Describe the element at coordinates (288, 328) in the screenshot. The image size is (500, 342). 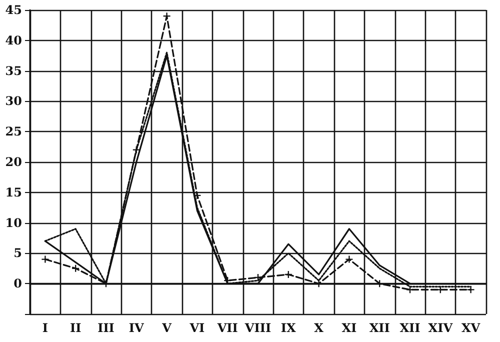
I see `x-tick-label: IX` at that location.